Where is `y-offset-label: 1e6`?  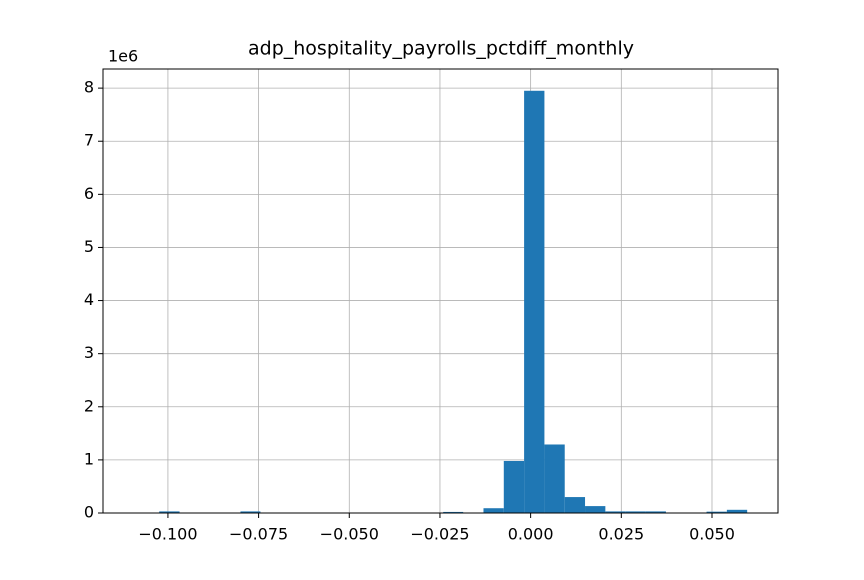 y-offset-label: 1e6 is located at coordinates (123, 56).